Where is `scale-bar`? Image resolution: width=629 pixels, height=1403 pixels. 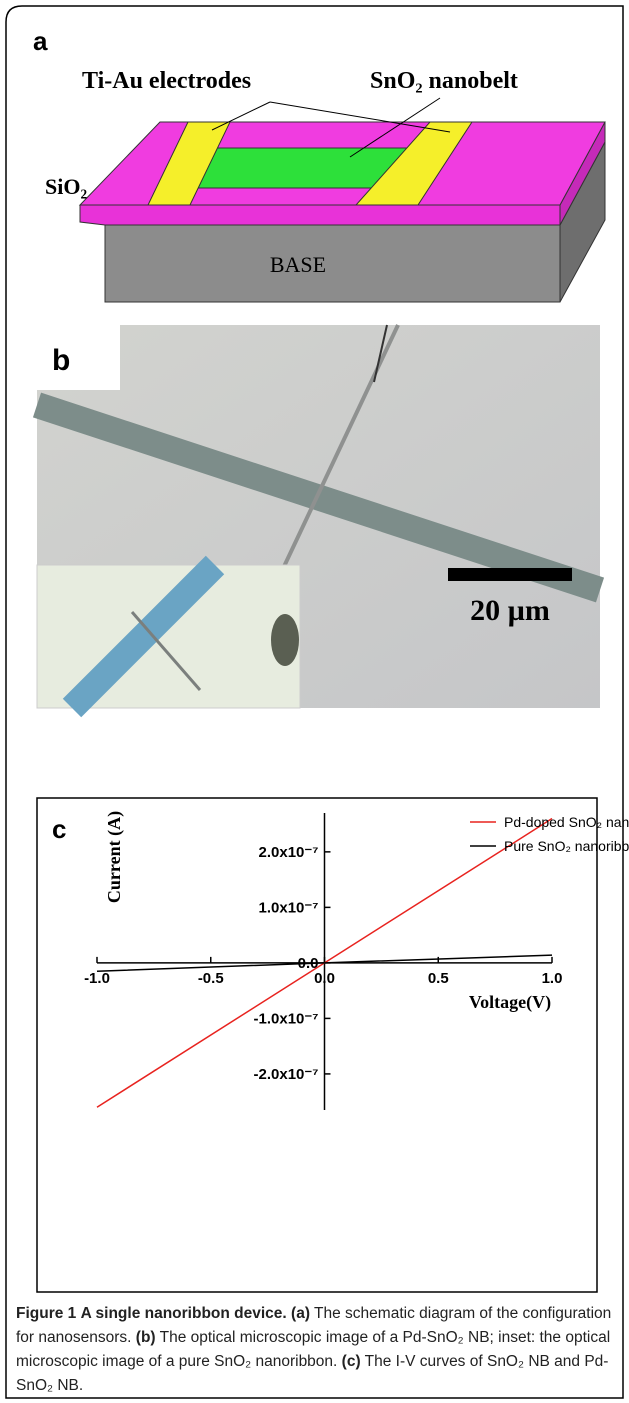 scale-bar is located at coordinates (510, 574).